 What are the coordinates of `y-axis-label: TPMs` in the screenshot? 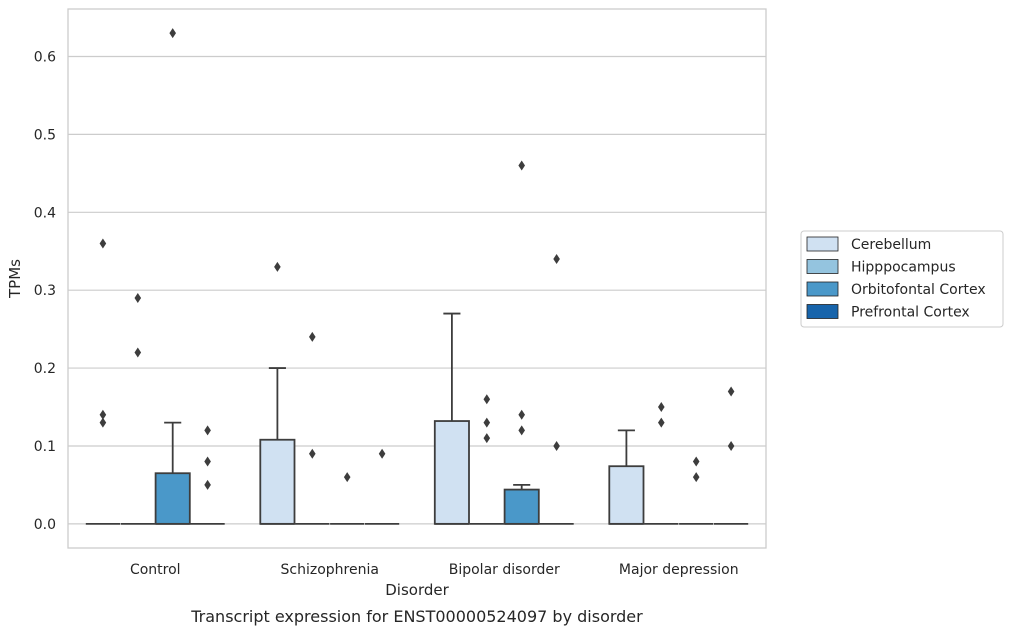 It's located at (15, 279).